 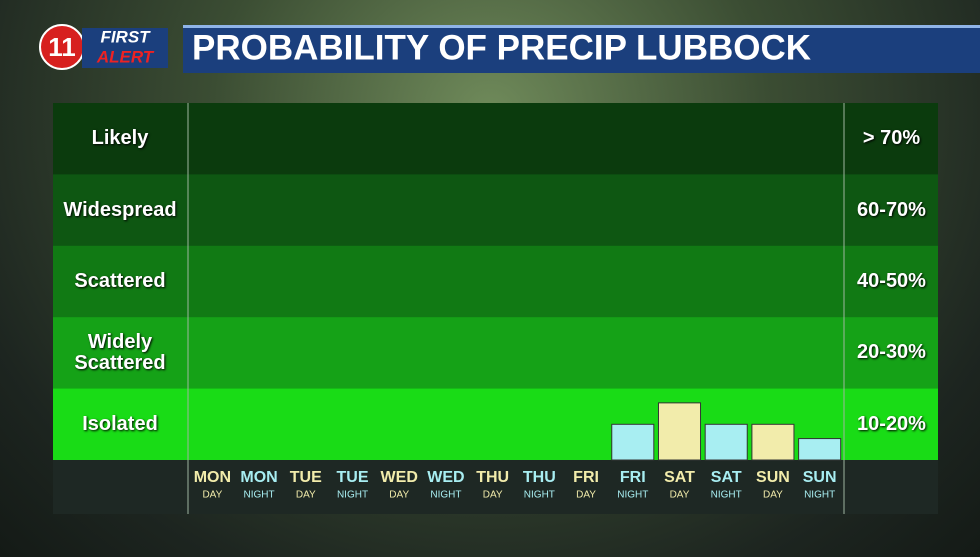 What do you see at coordinates (120, 423) in the screenshot?
I see `band-name: Isolated` at bounding box center [120, 423].